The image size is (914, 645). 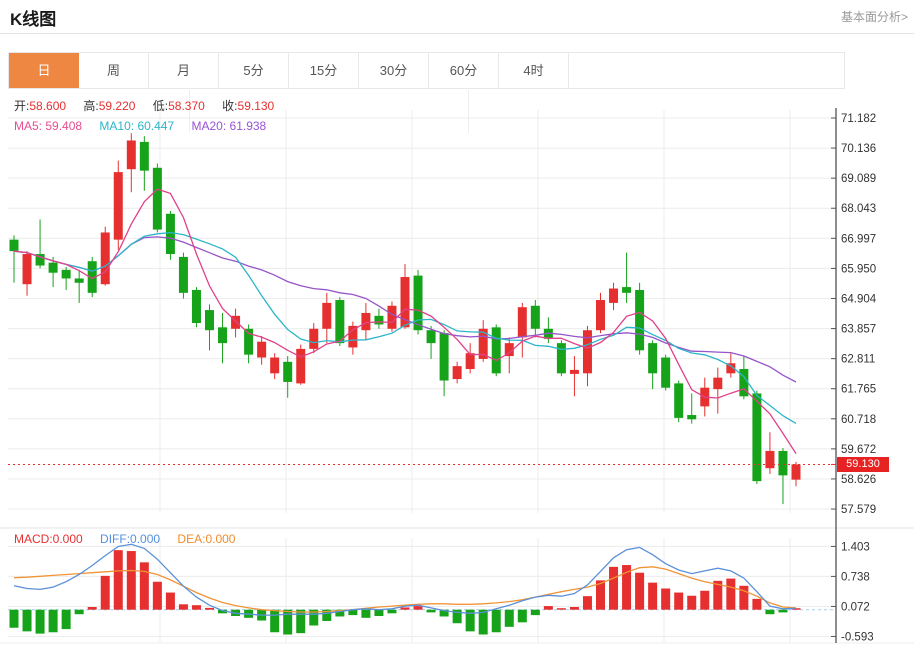 What do you see at coordinates (151, 105) in the screenshot?
I see `ohlc-readout: 开:58.600 高:59.220 低:58.370 收:59.130` at bounding box center [151, 105].